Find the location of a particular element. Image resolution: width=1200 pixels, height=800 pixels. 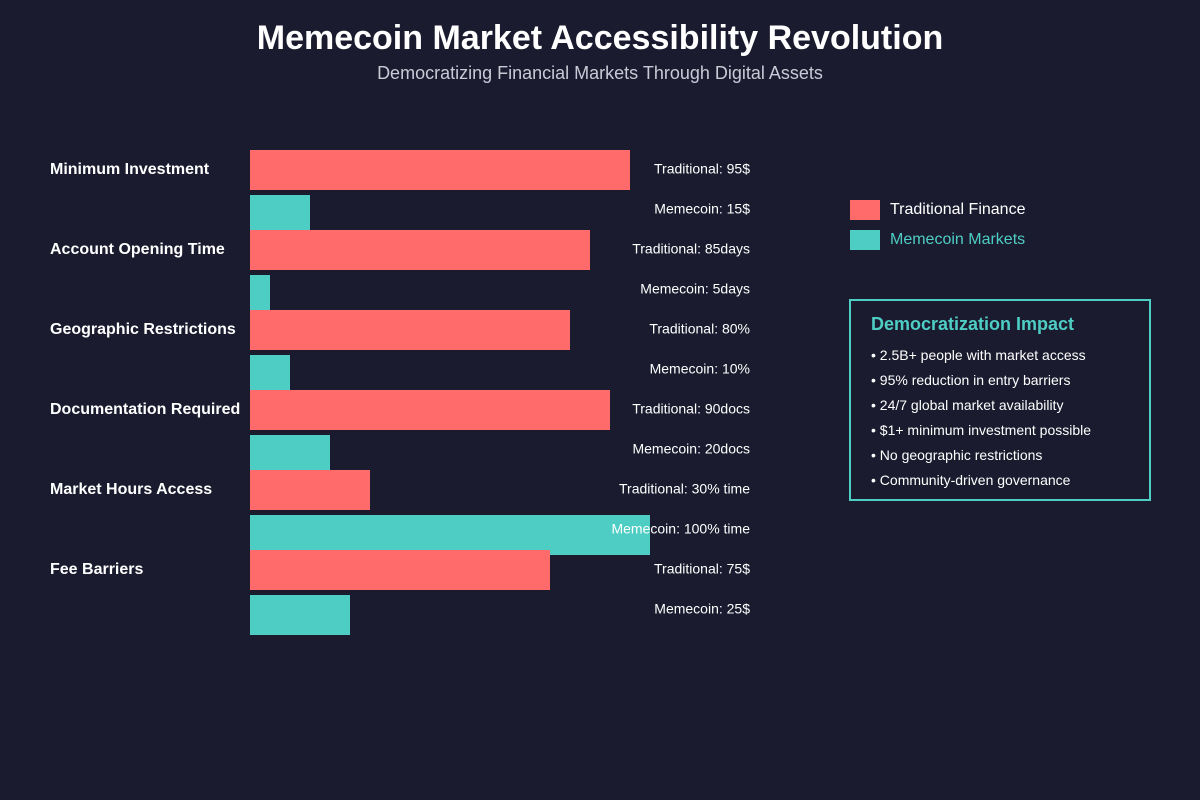

category-label: Documentation Required is located at coordinates (145, 409).